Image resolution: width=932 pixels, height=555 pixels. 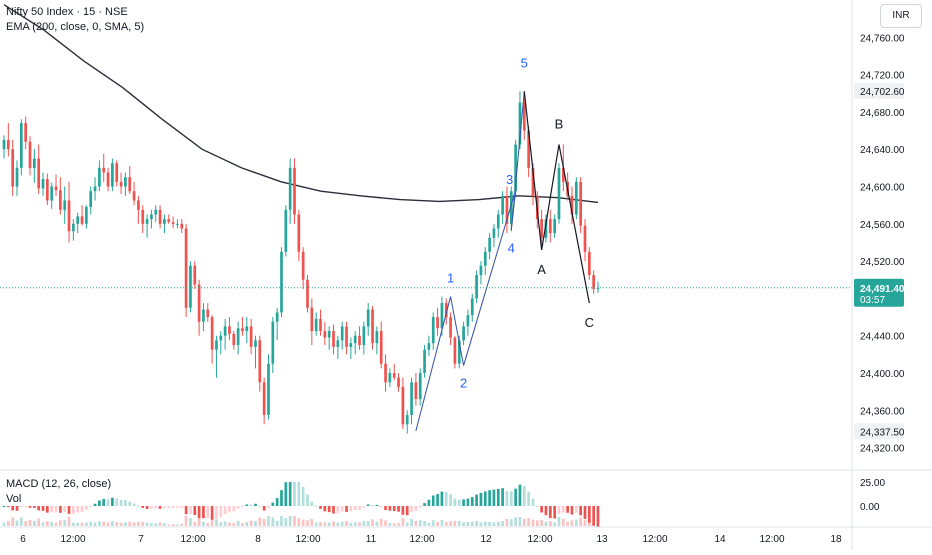 What do you see at coordinates (463, 383) in the screenshot?
I see `wave-label-2: 2` at bounding box center [463, 383].